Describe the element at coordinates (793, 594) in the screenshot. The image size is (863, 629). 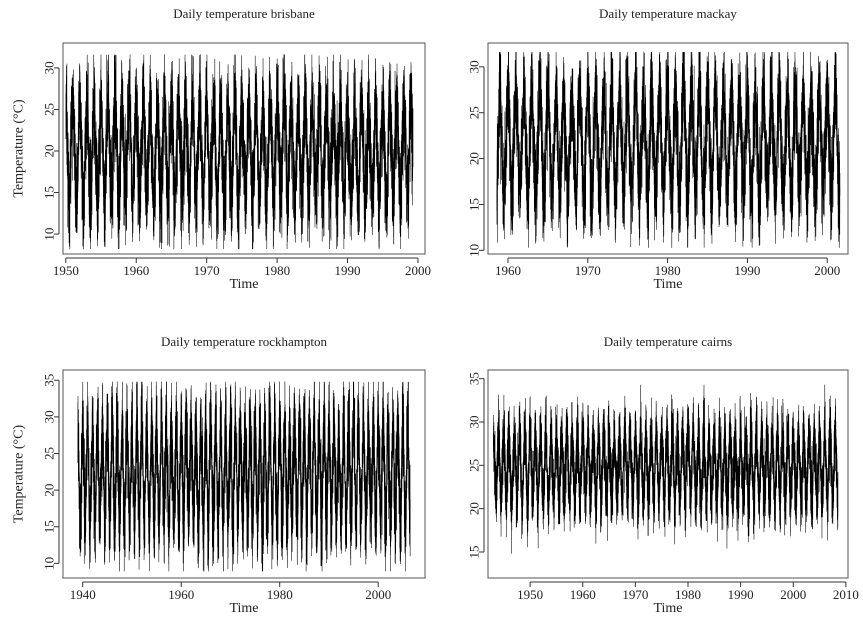
I see `chart4-cairns-x-tick-label: 2000` at that location.